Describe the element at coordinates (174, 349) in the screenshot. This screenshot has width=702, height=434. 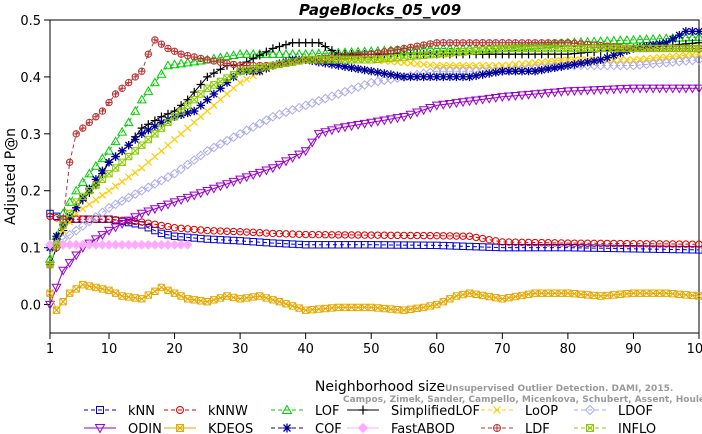
I see `x-tick-label: 20` at that location.